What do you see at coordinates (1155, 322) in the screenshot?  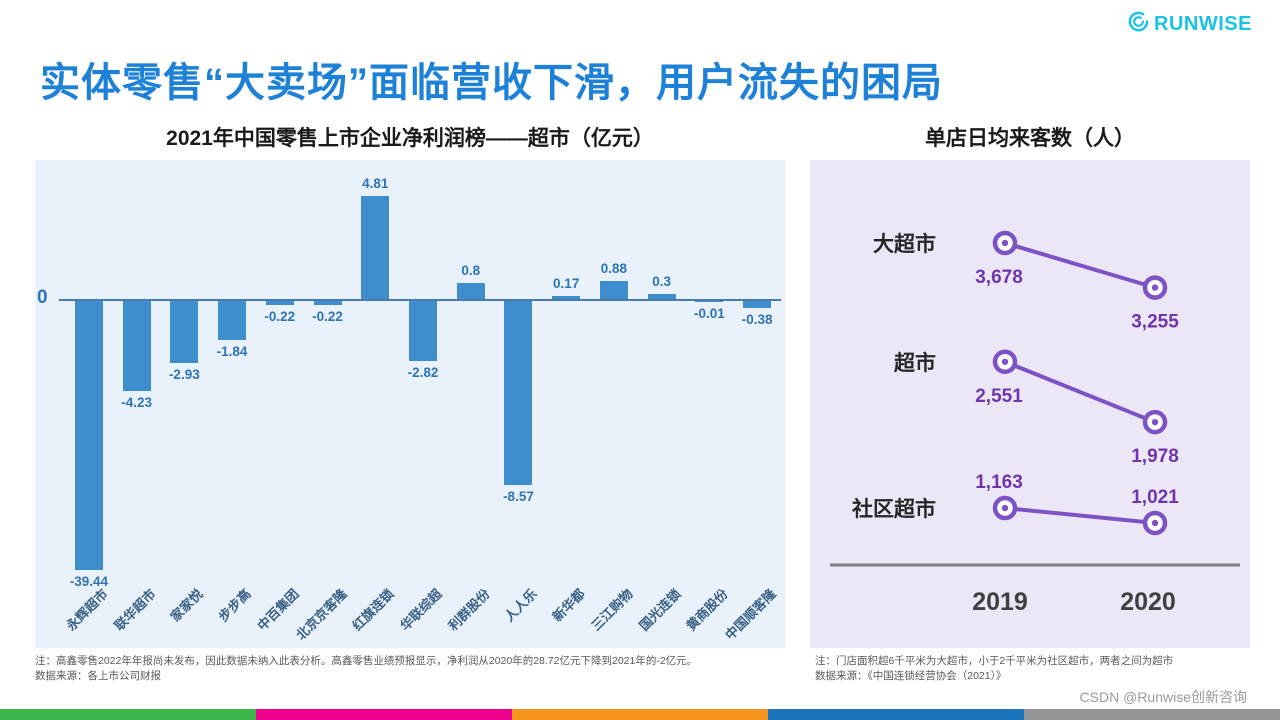 I see `data-value-label: 3,255` at bounding box center [1155, 322].